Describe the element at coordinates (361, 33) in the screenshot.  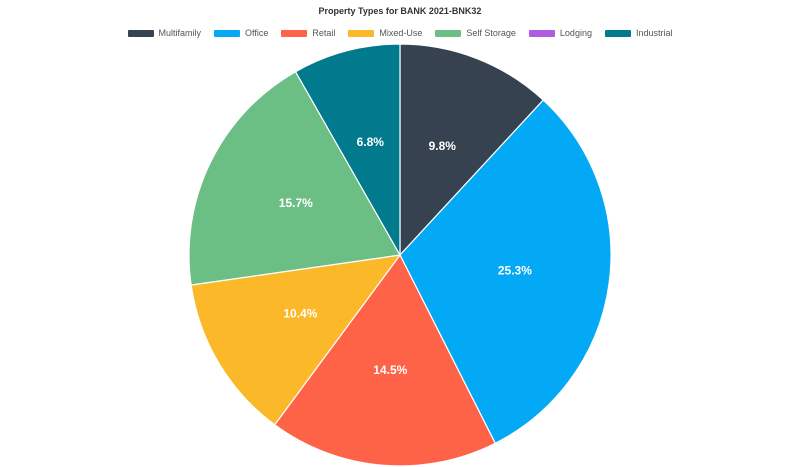
I see `legend-swatch-mixed-use` at that location.